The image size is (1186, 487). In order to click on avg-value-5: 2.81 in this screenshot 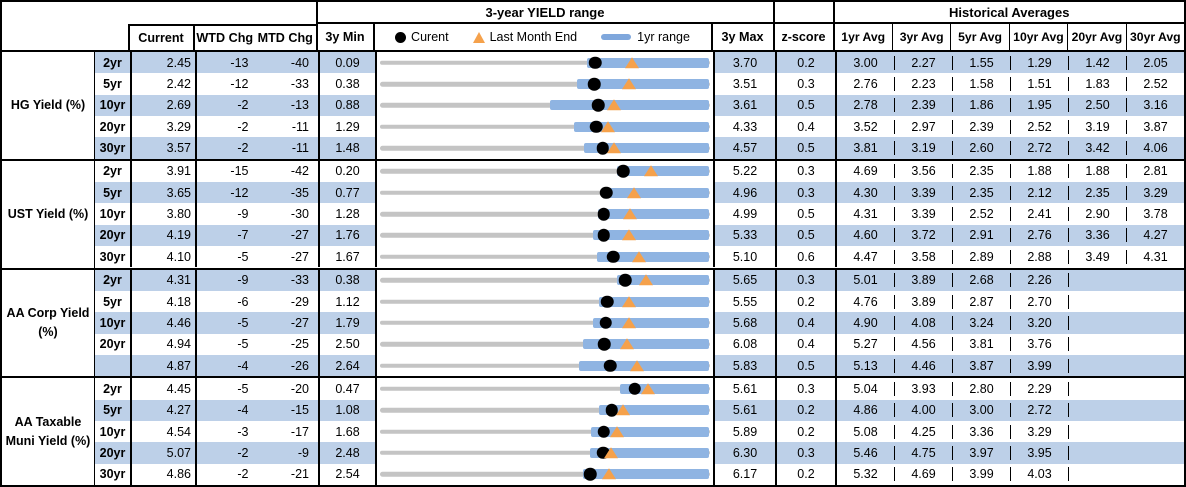, I will do `click(1155, 171)`.